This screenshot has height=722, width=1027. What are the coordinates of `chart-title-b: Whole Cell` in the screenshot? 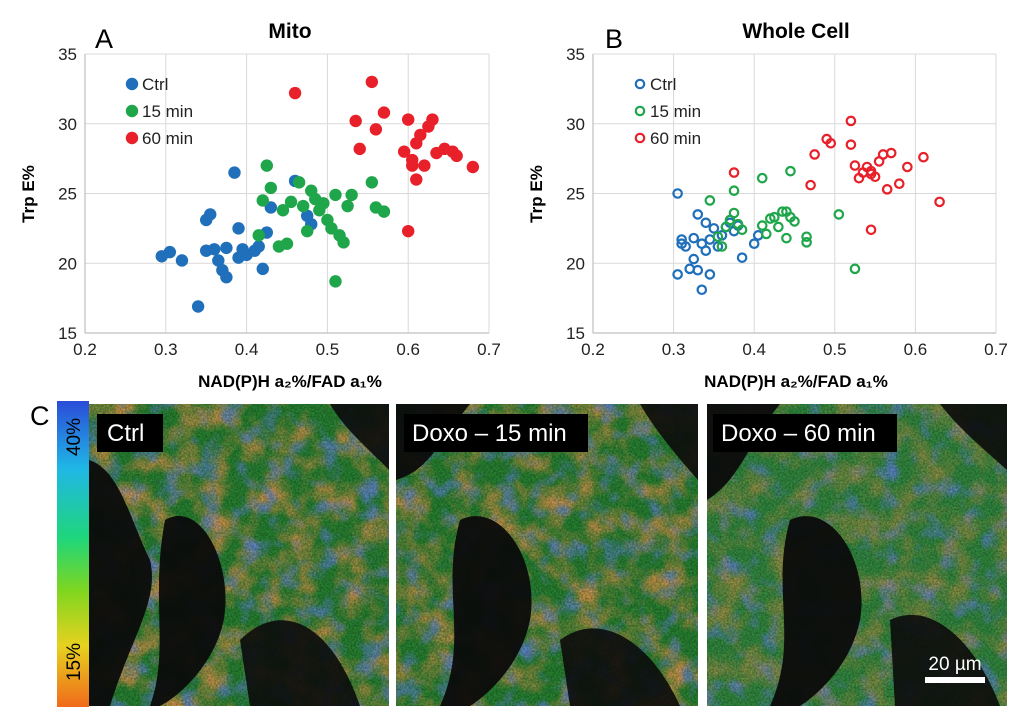 It's located at (795, 31).